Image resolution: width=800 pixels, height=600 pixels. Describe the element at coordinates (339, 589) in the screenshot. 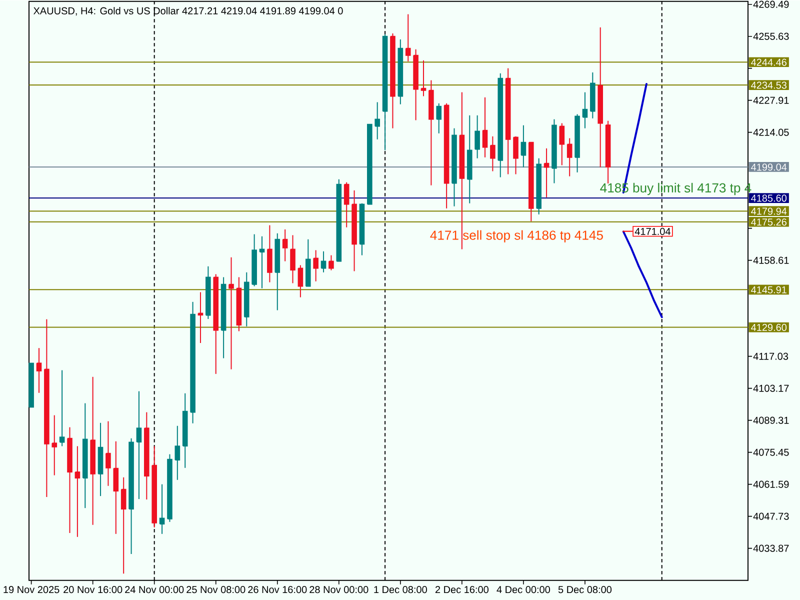

I see `x-tick-label: 28 Nov 00:00` at that location.